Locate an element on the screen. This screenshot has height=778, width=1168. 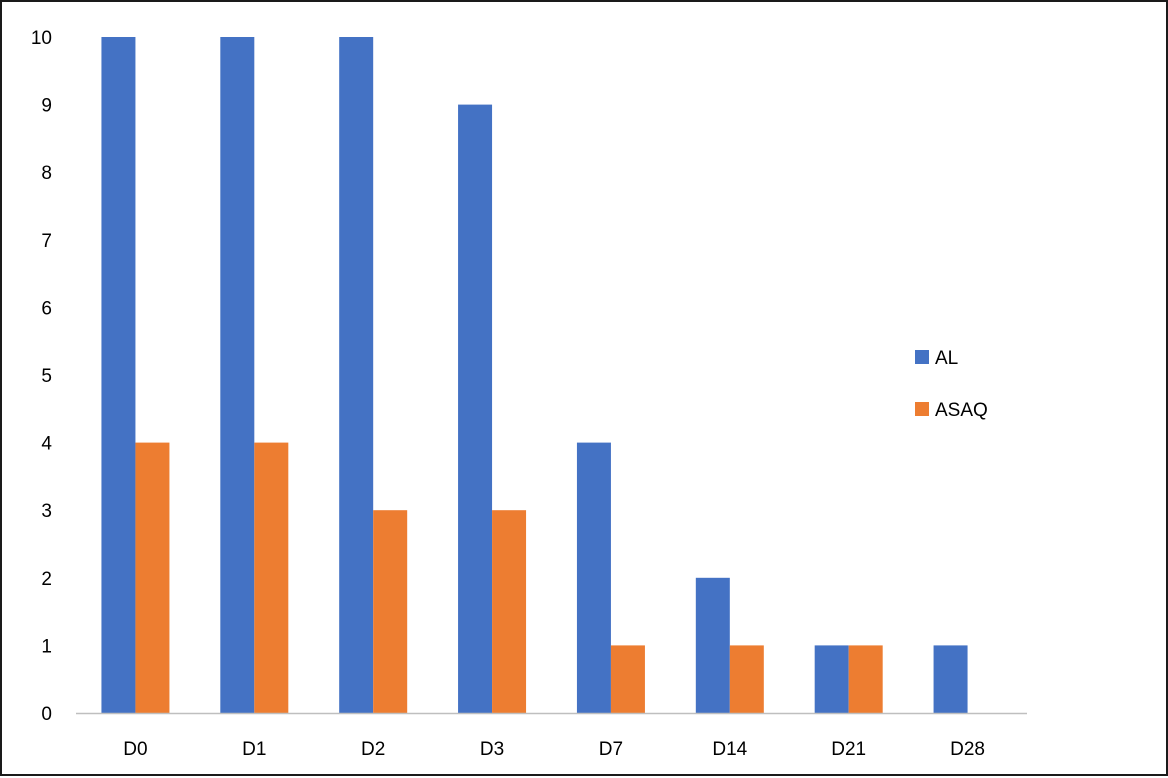
bar-al-d1 is located at coordinates (237, 375).